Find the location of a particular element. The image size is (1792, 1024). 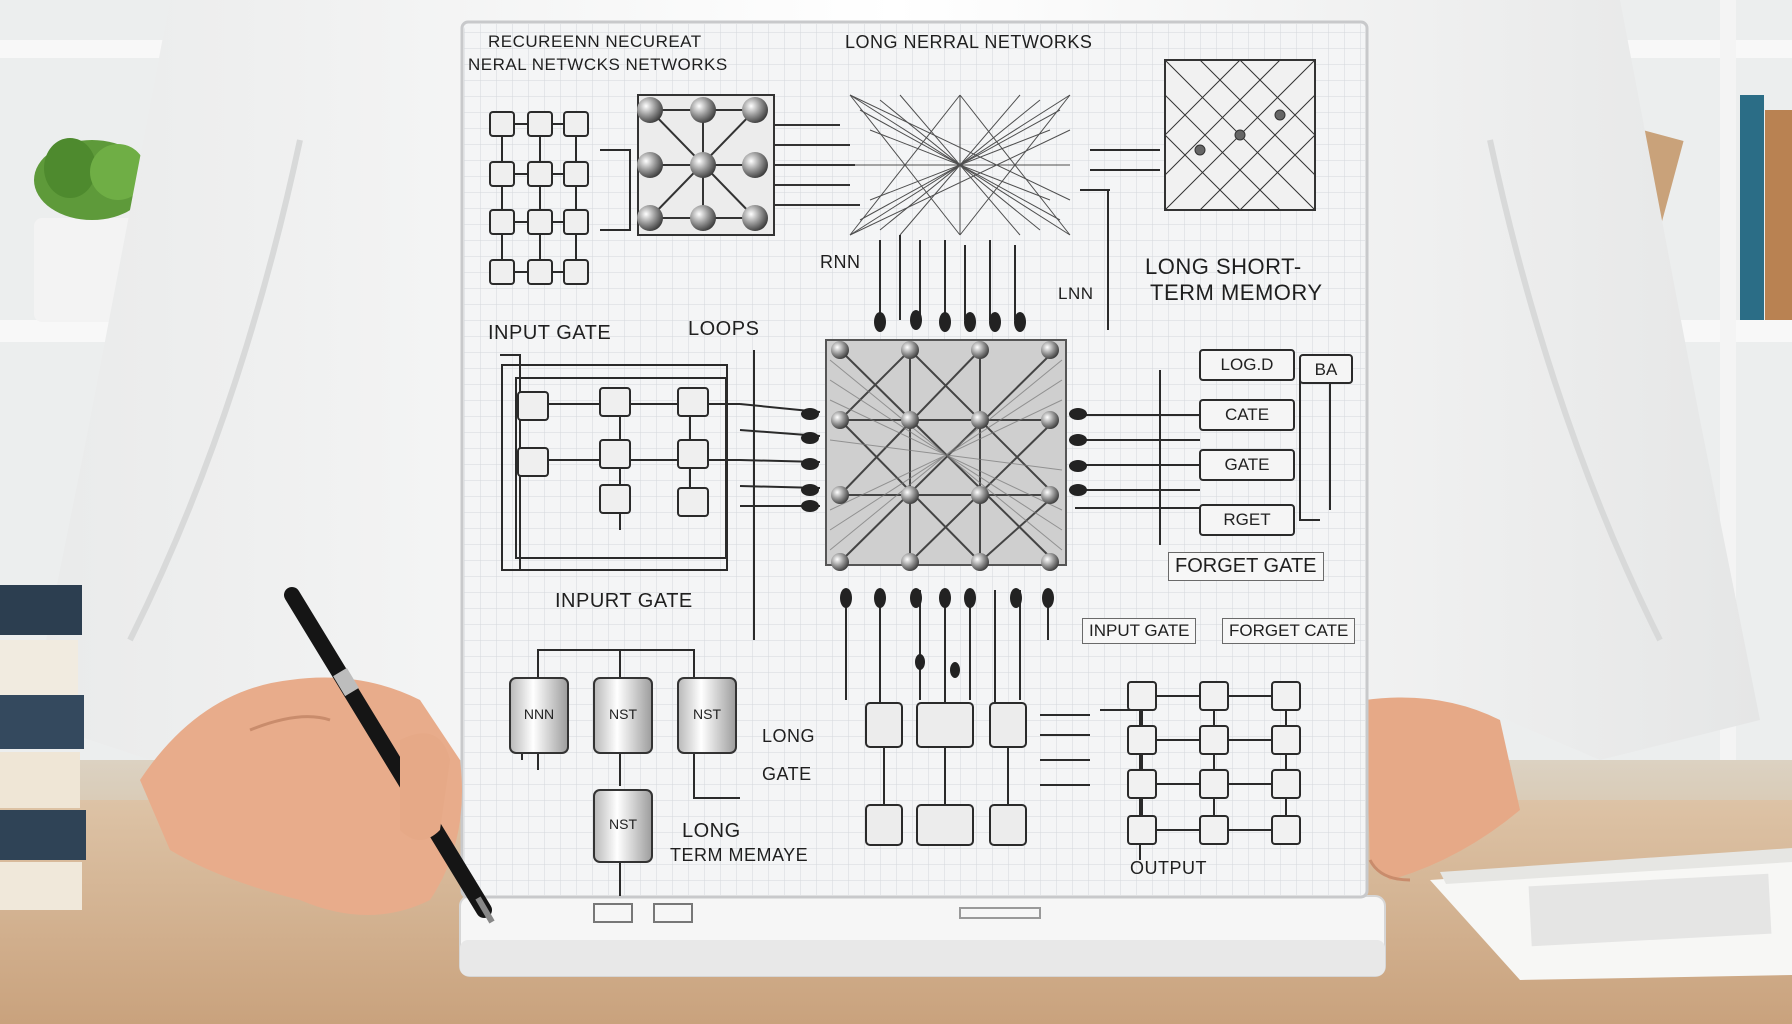

string-art-top-right is located at coordinates (1240, 135).